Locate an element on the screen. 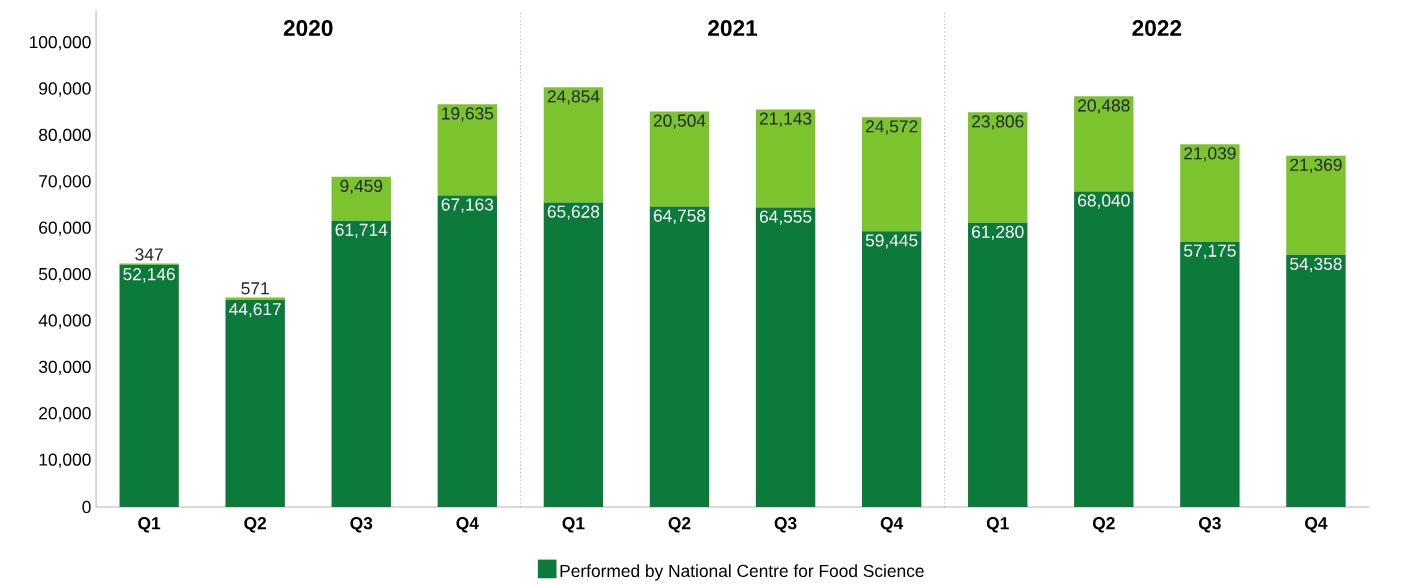 This screenshot has width=1401, height=584. data-label: 44,617 is located at coordinates (255, 310).